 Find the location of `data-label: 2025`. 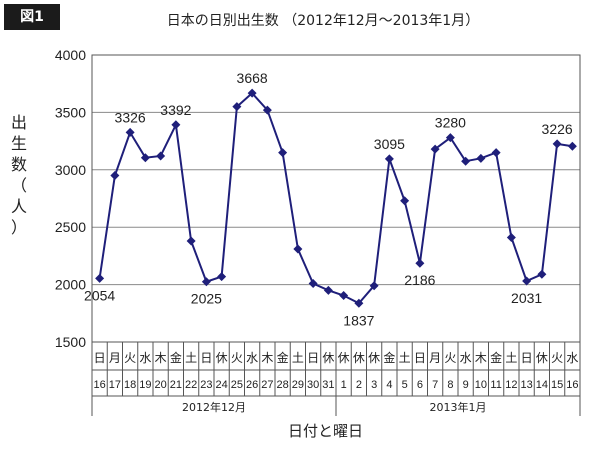

data-label: 2025 is located at coordinates (206, 299).